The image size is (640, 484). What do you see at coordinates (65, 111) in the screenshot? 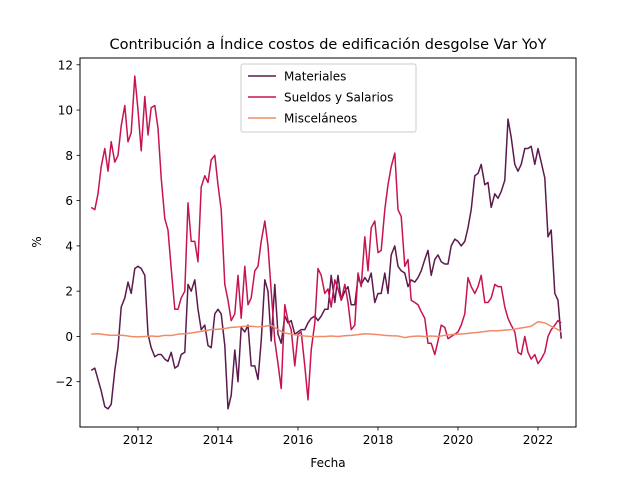
I see `y-tick-label: 10` at bounding box center [65, 111].